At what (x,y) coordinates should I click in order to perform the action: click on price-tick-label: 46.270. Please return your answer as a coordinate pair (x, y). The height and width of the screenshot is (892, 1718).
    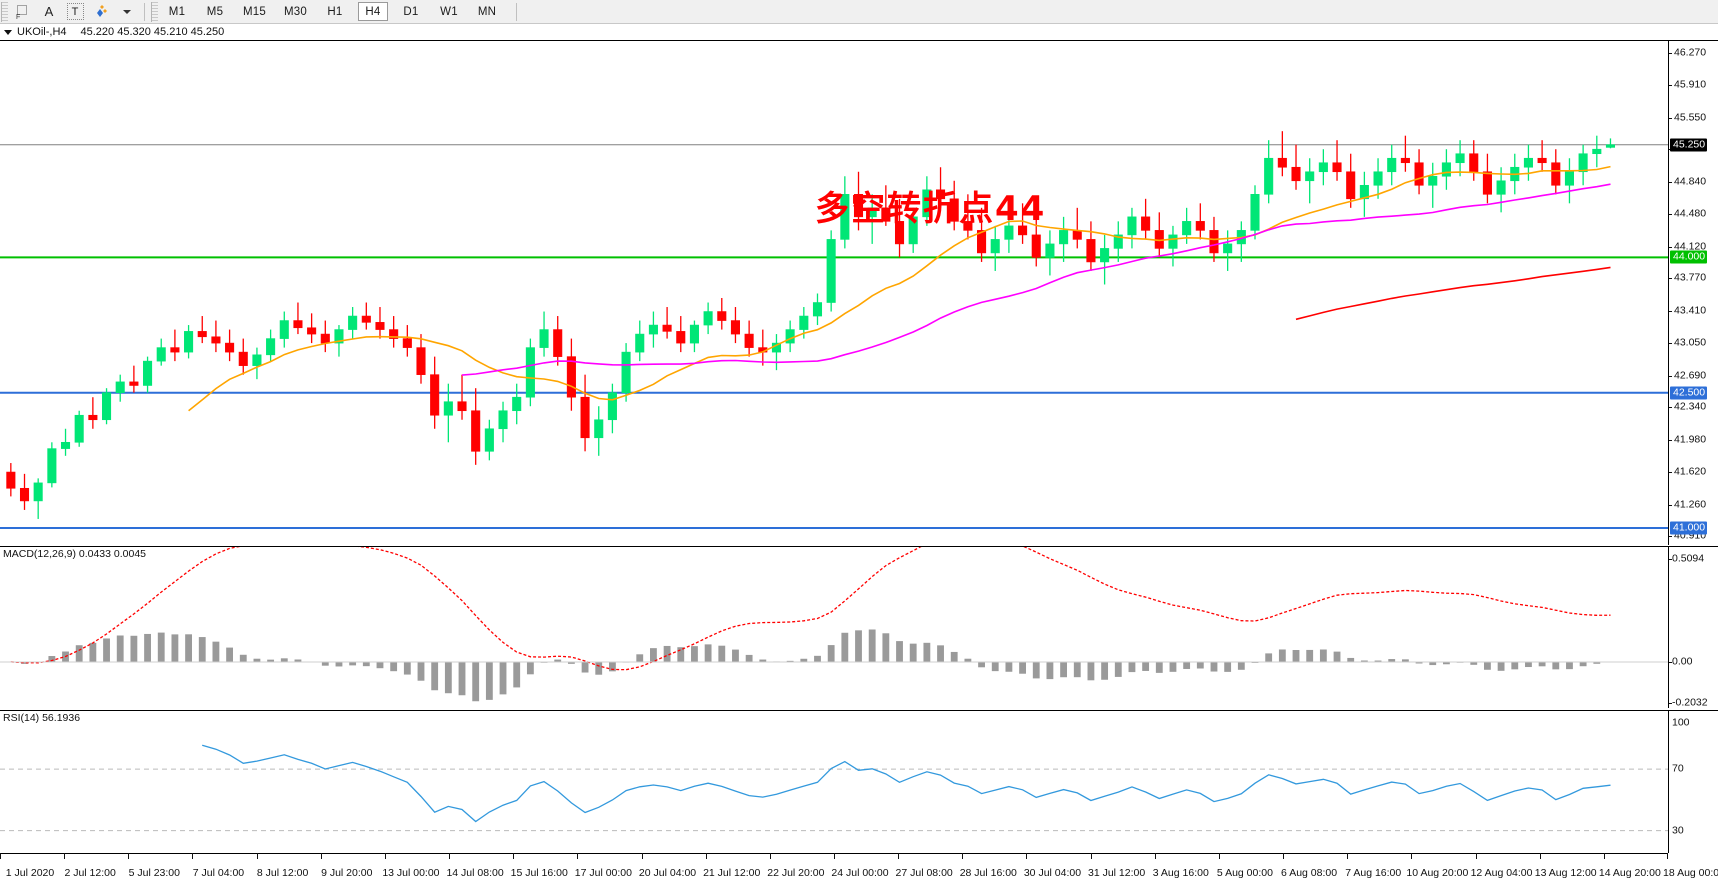
    Looking at the image, I should click on (1690, 52).